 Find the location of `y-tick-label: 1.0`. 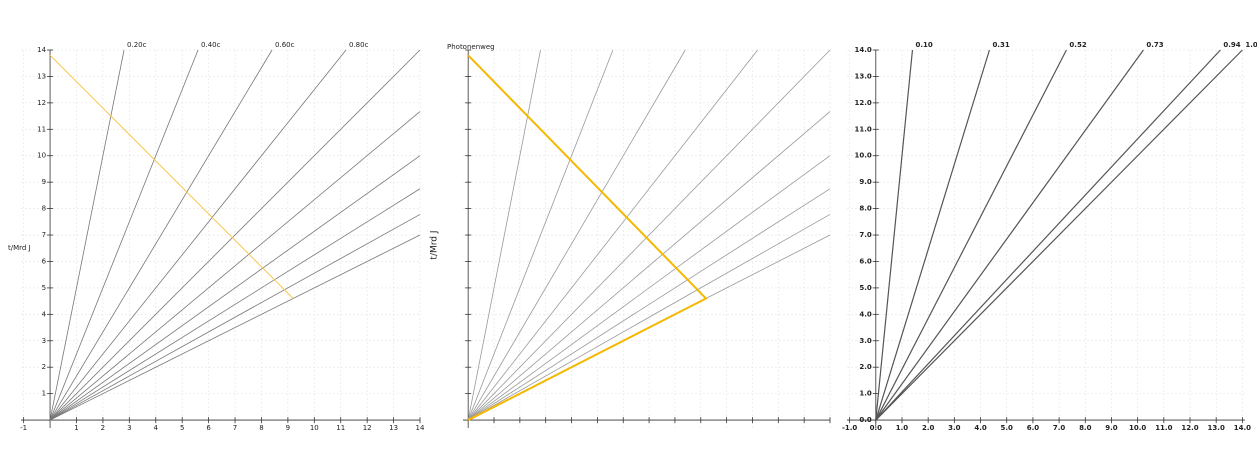

y-tick-label: 1.0 is located at coordinates (865, 394).